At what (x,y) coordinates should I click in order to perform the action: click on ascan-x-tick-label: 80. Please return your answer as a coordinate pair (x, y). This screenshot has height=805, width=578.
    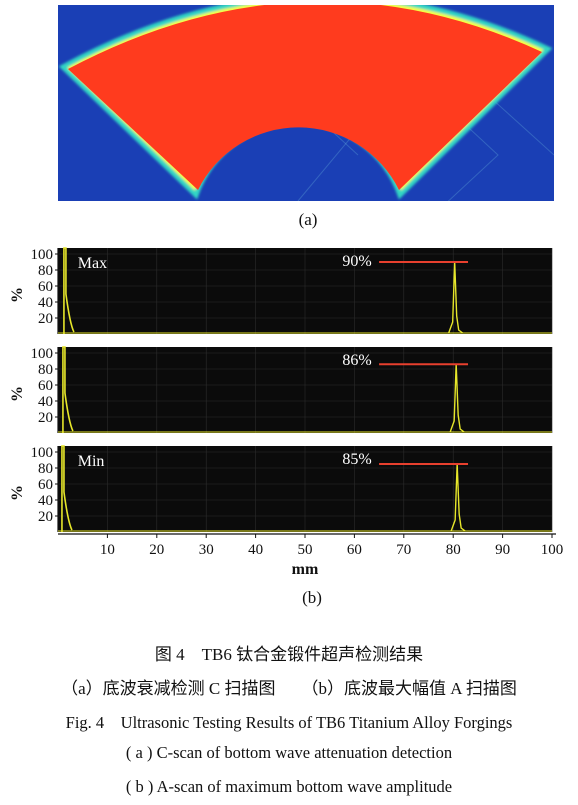
    Looking at the image, I should click on (453, 550).